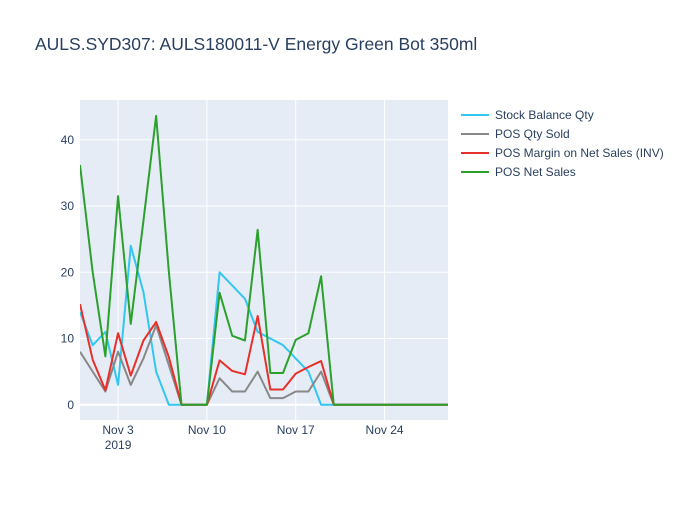 The image size is (700, 505). What do you see at coordinates (68, 272) in the screenshot?
I see `y-tick-label: 20` at bounding box center [68, 272].